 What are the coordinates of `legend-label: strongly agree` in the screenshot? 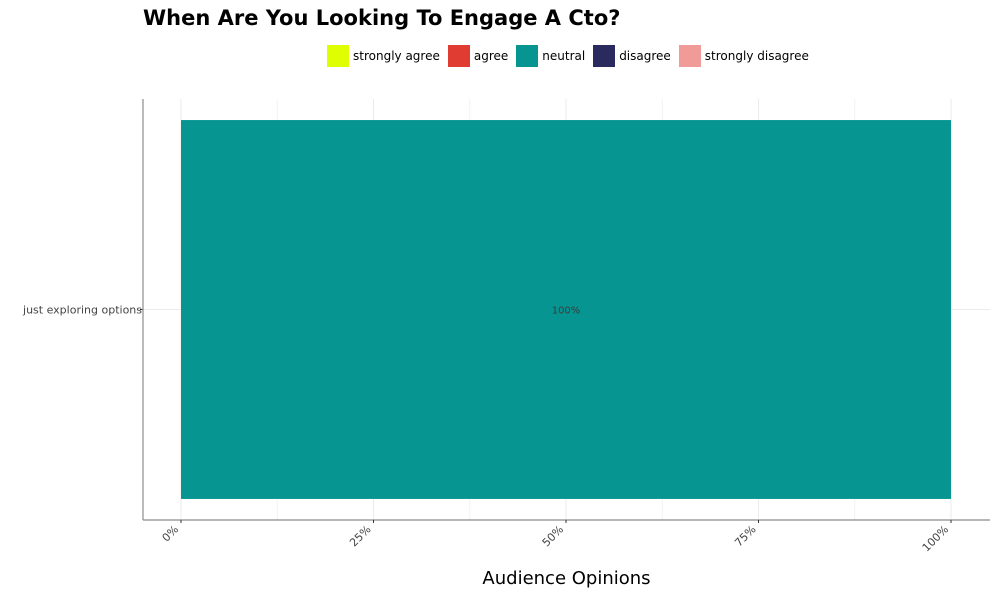 It's located at (396, 56).